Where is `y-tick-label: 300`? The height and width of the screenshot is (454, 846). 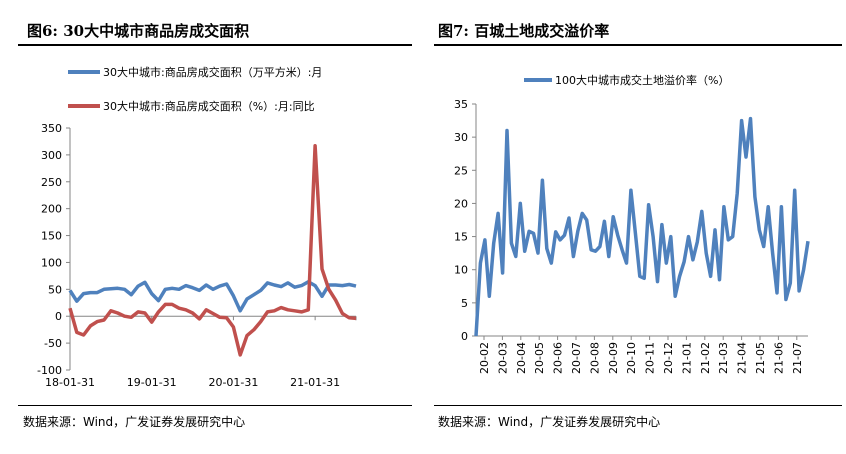
y-tick-label: 300 is located at coordinates (51, 155).